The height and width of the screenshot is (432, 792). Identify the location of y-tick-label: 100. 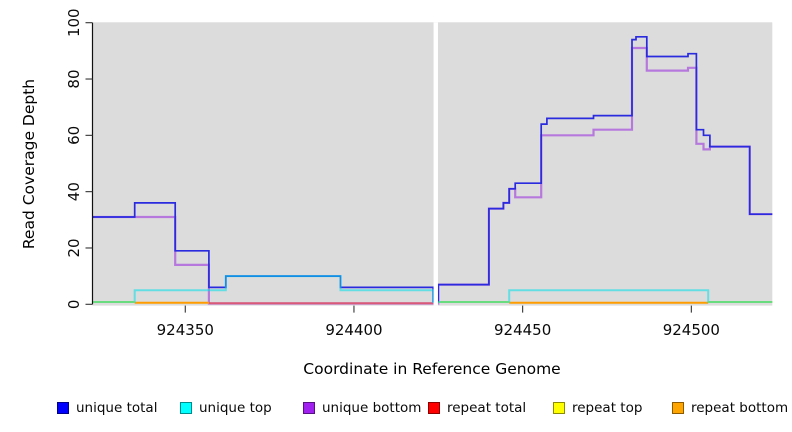
(74, 22).